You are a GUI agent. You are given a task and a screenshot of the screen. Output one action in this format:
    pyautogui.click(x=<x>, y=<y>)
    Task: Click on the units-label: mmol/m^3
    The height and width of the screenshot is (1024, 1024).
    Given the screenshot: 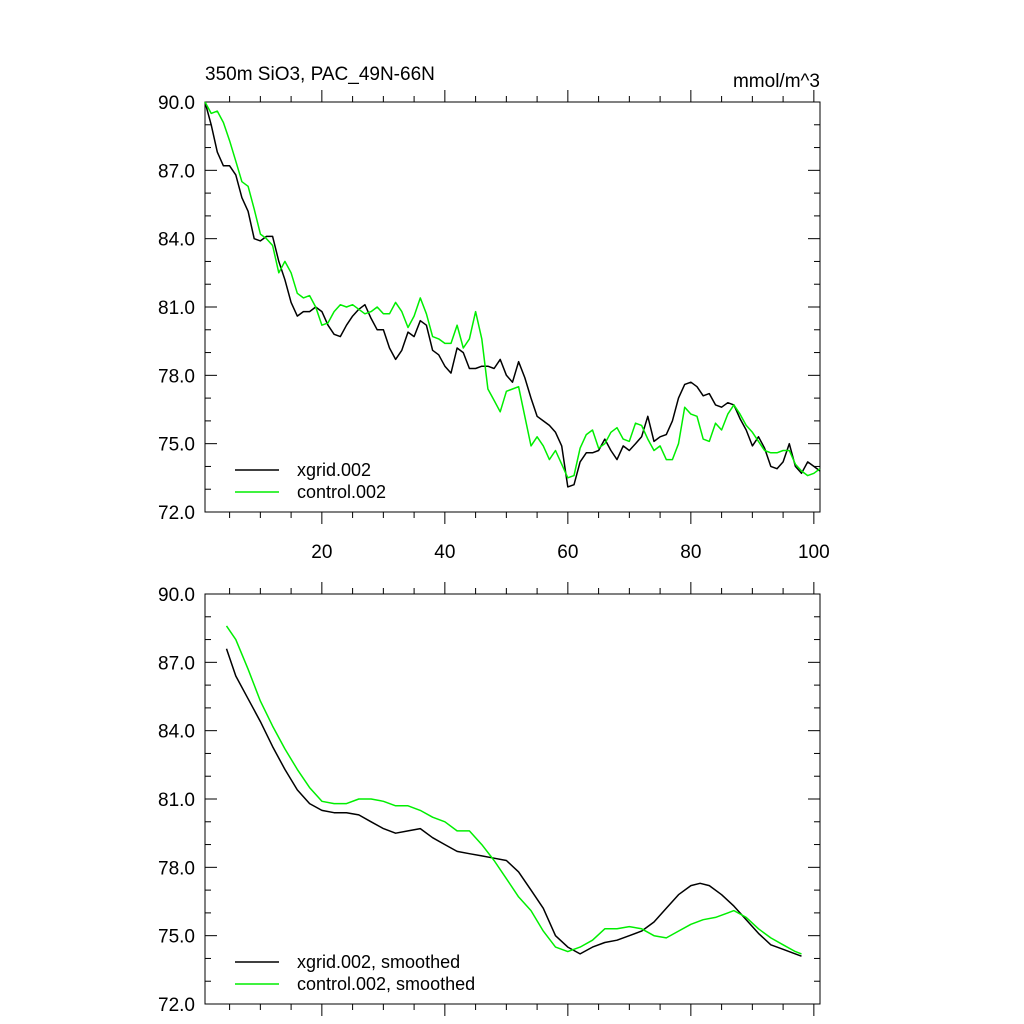 What is the action you would take?
    pyautogui.click(x=776, y=81)
    